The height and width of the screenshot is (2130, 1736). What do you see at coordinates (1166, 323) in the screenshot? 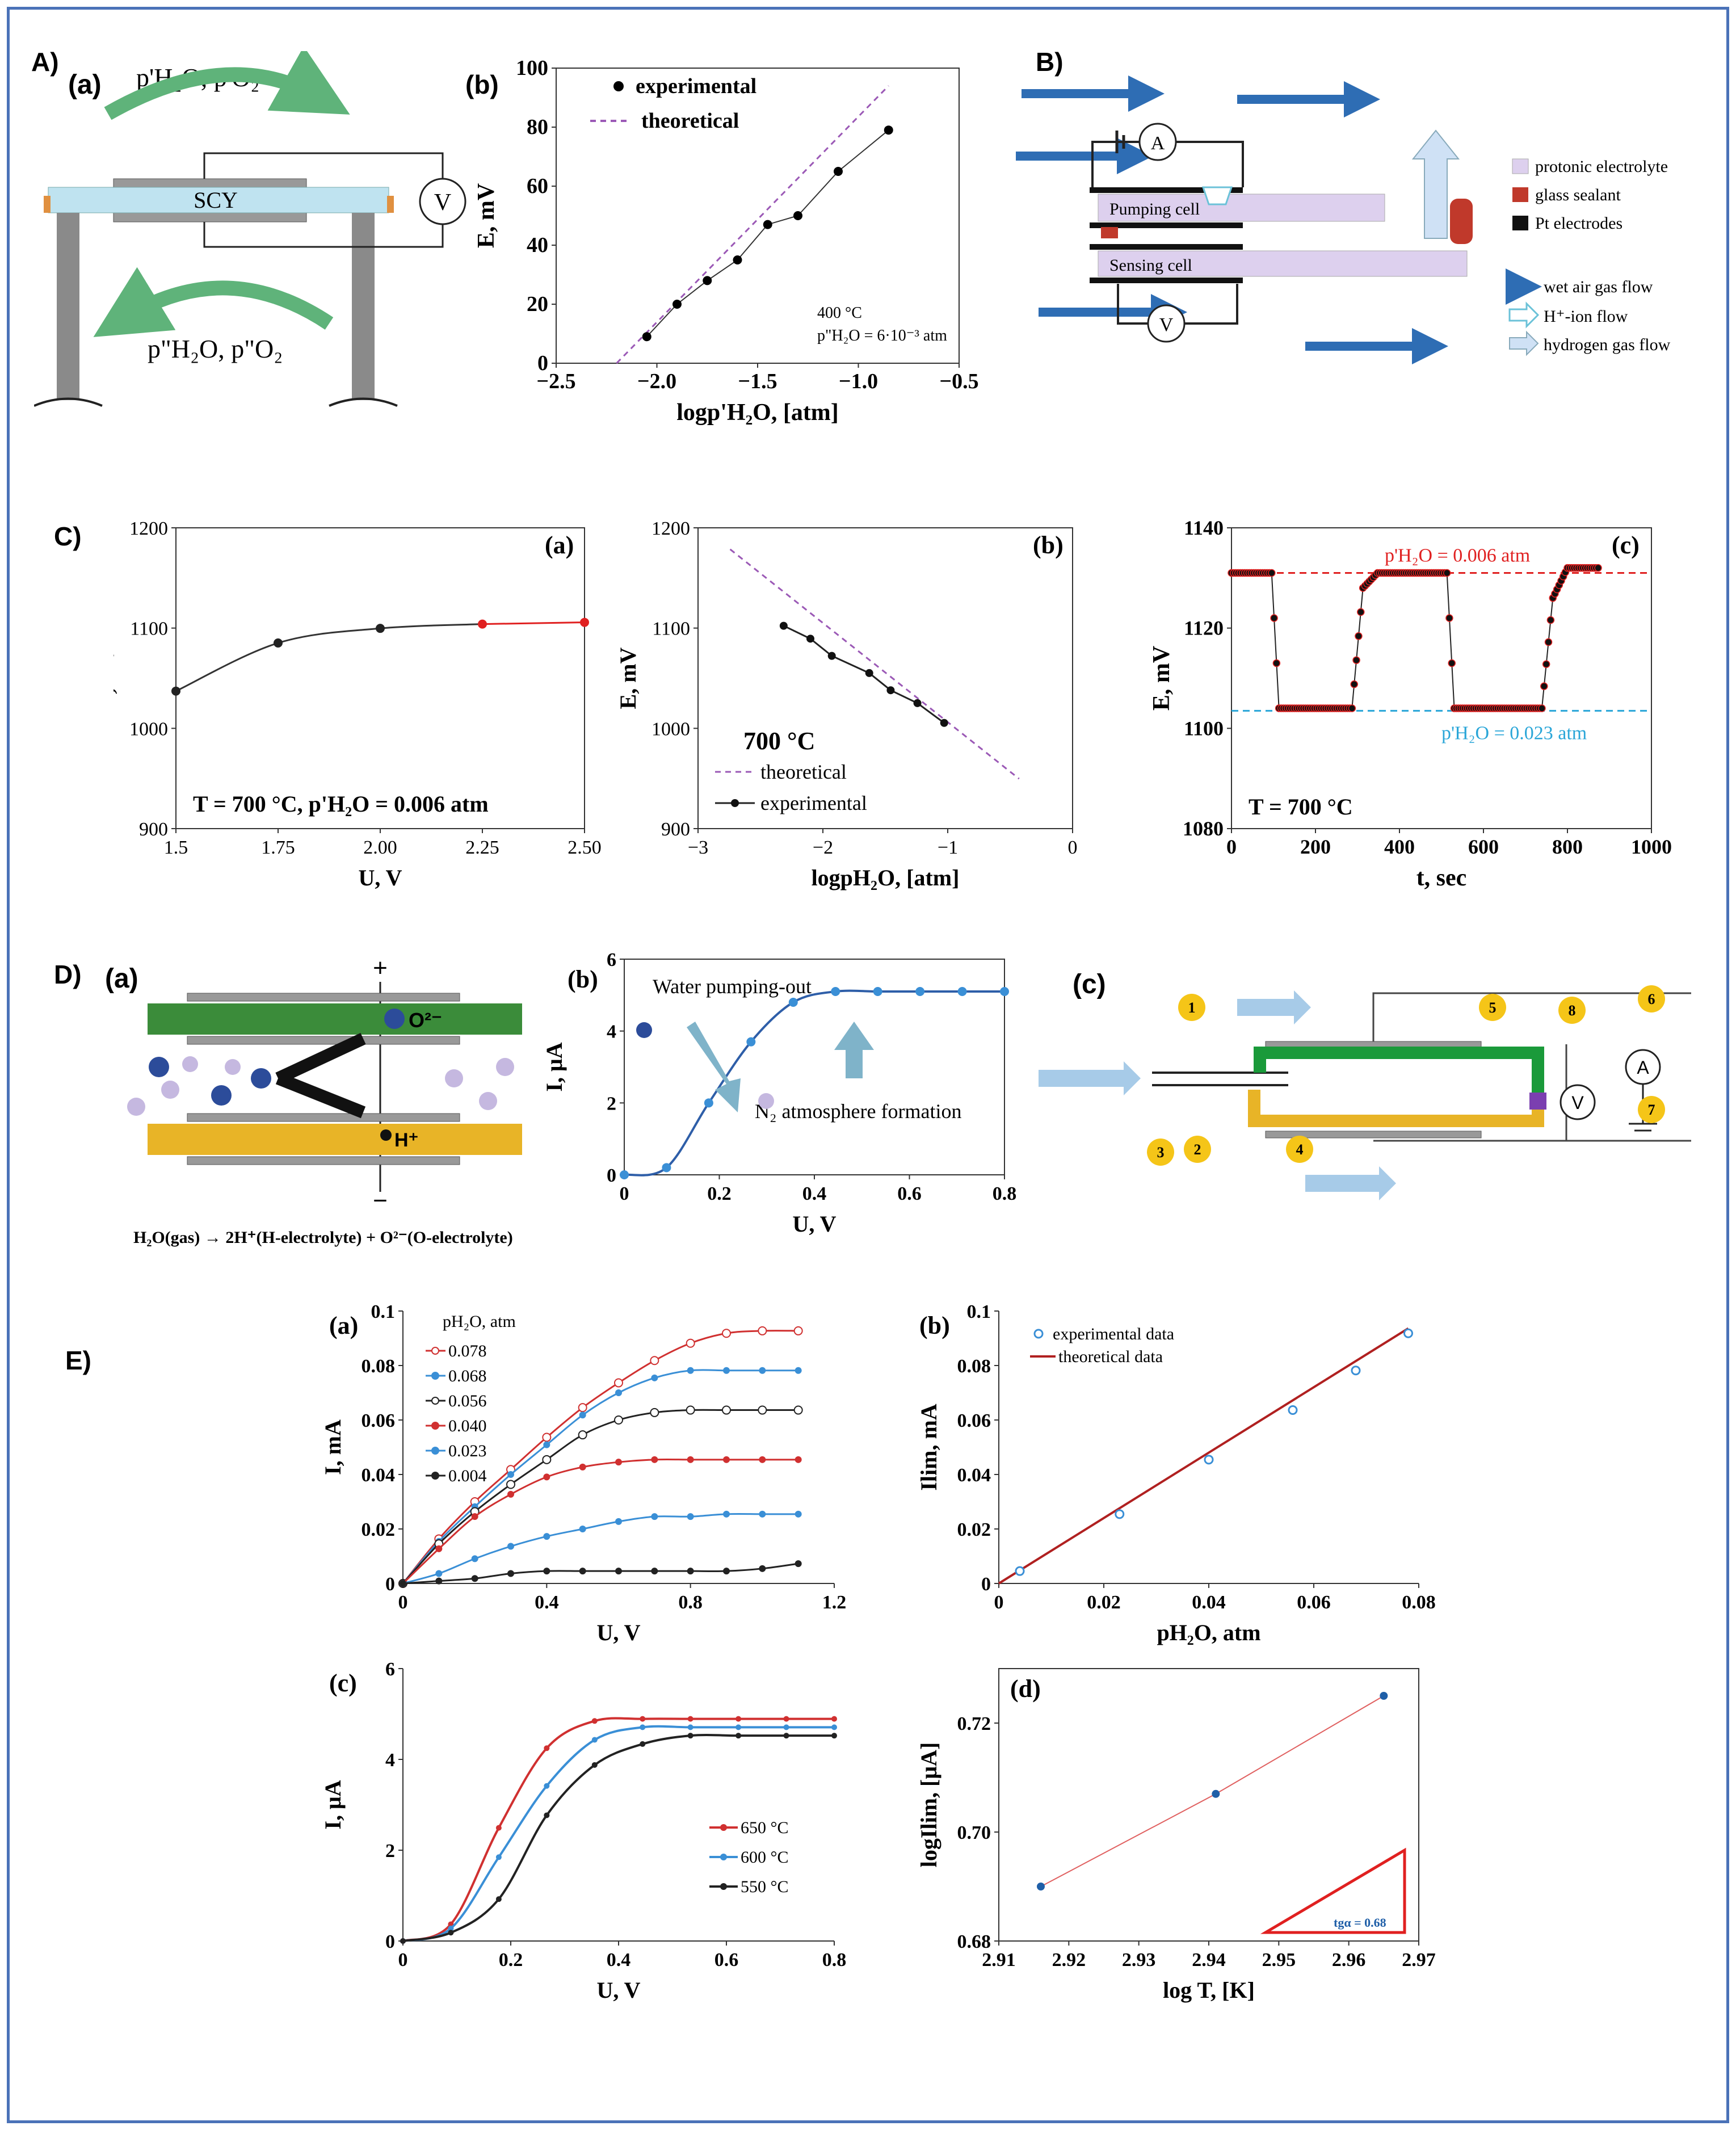
I see `voltmeter-B` at bounding box center [1166, 323].